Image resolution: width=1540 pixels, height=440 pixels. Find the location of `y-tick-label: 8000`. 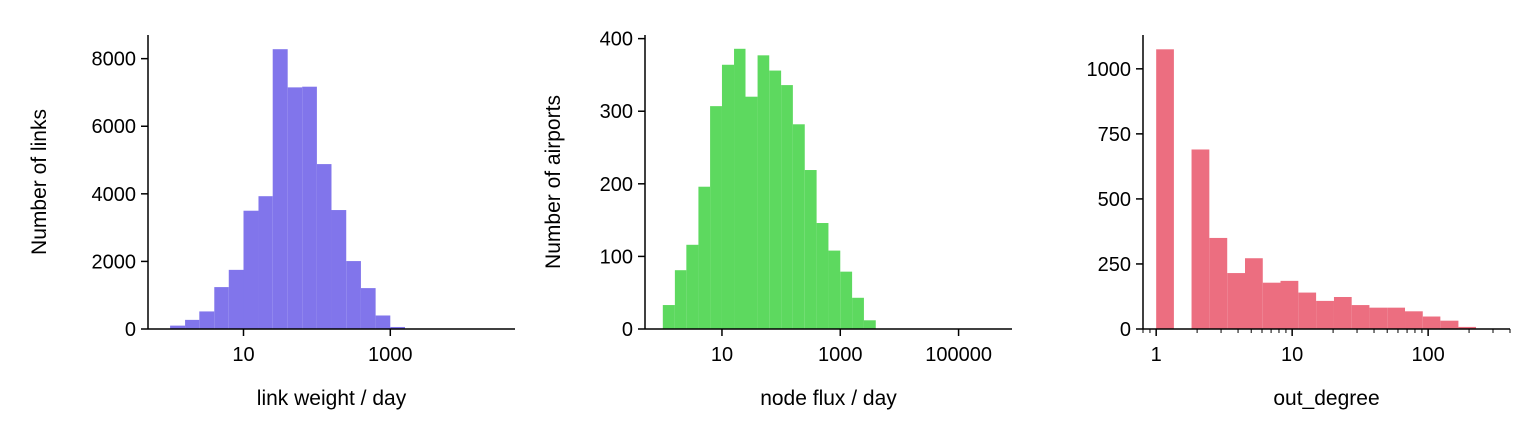

y-tick-label: 8000 is located at coordinates (114, 60).